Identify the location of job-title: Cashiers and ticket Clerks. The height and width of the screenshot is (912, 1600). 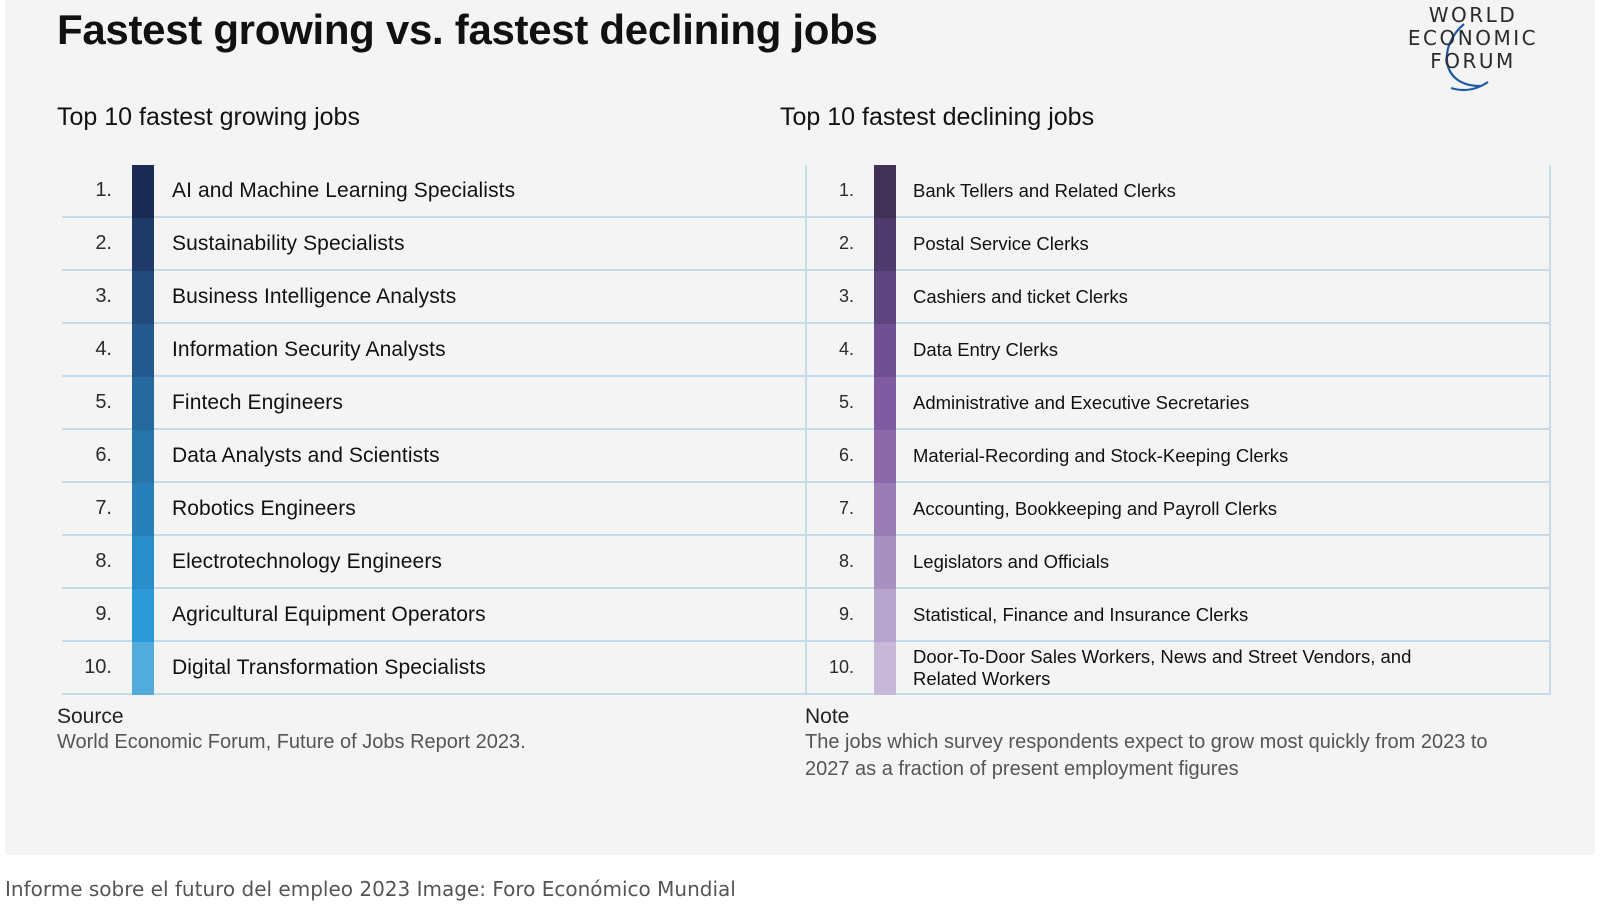
(1020, 296).